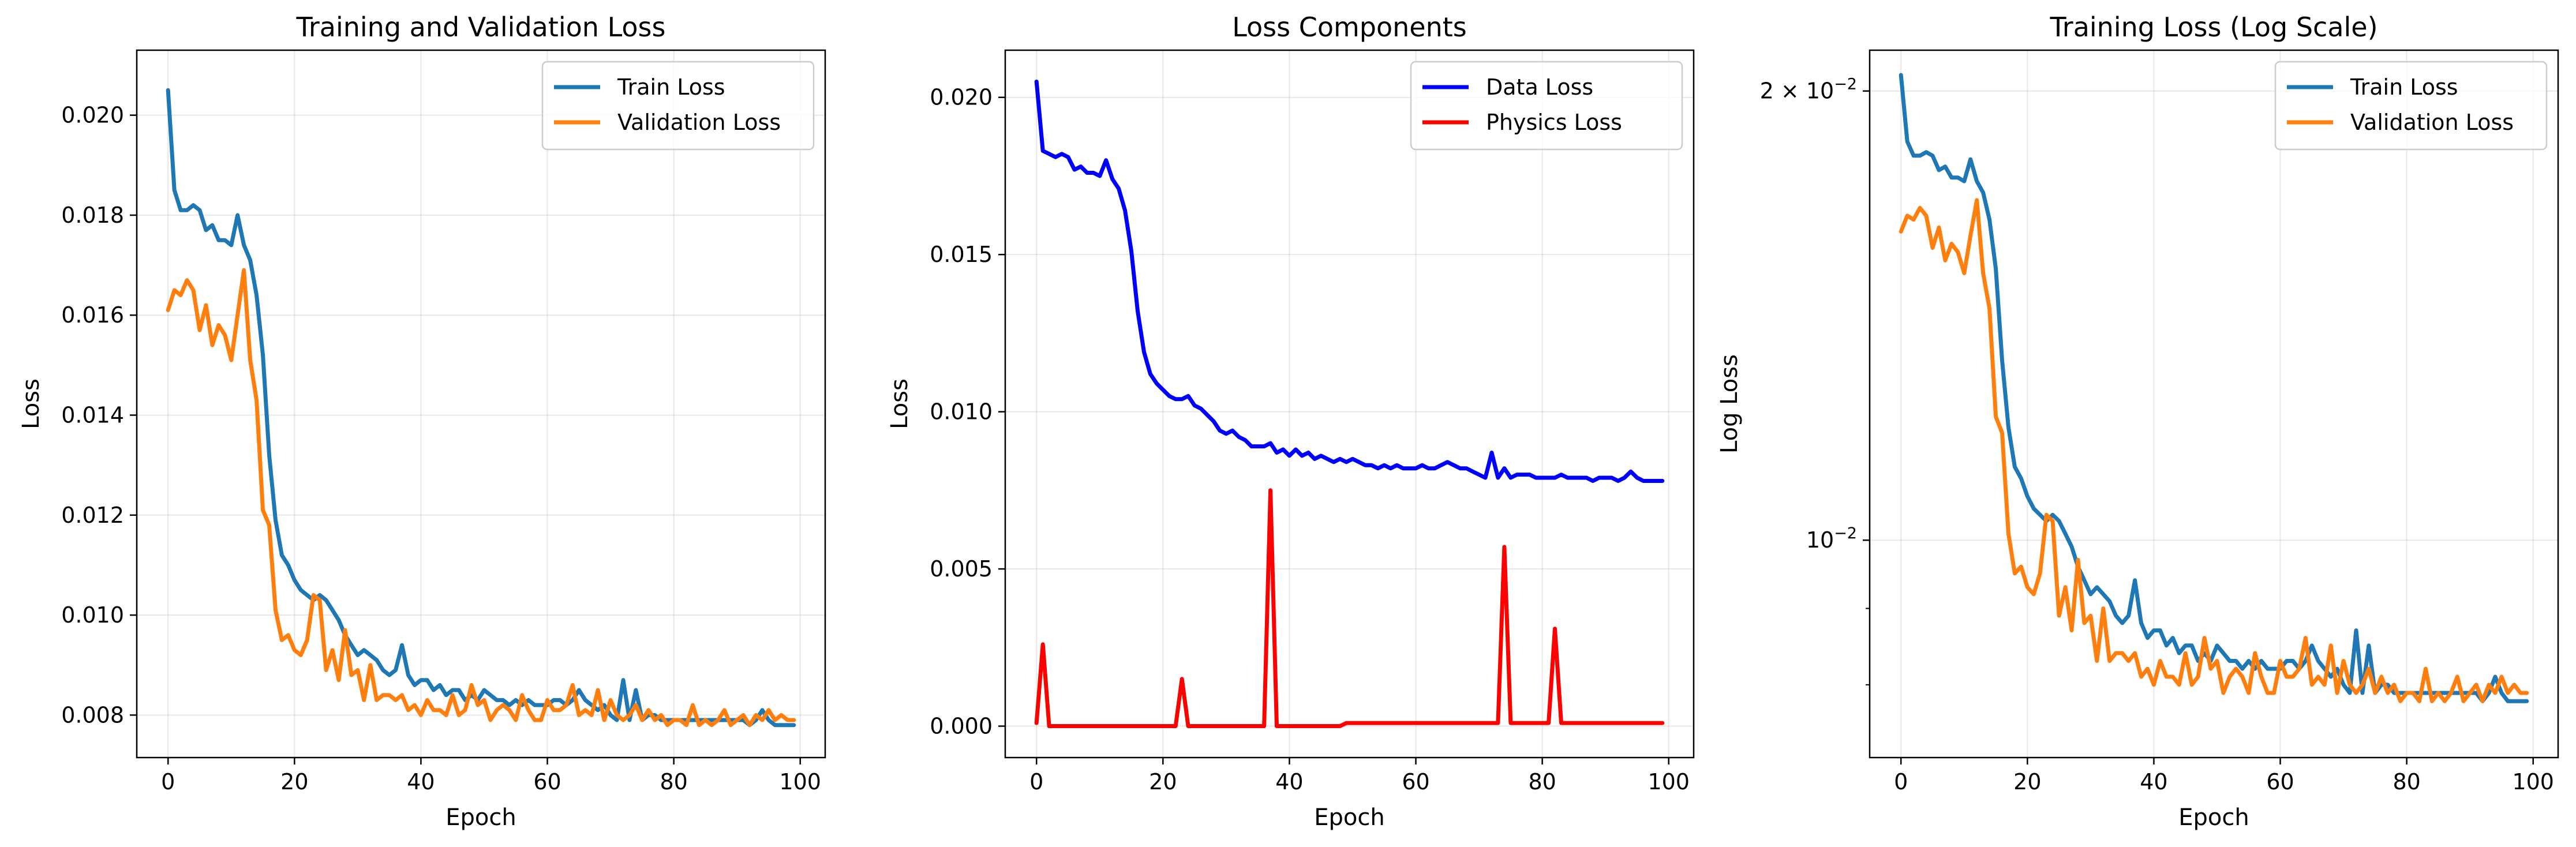 Image resolution: width=2576 pixels, height=847 pixels. What do you see at coordinates (2213, 28) in the screenshot?
I see `chart-title: Training Loss (Log Scale)` at bounding box center [2213, 28].